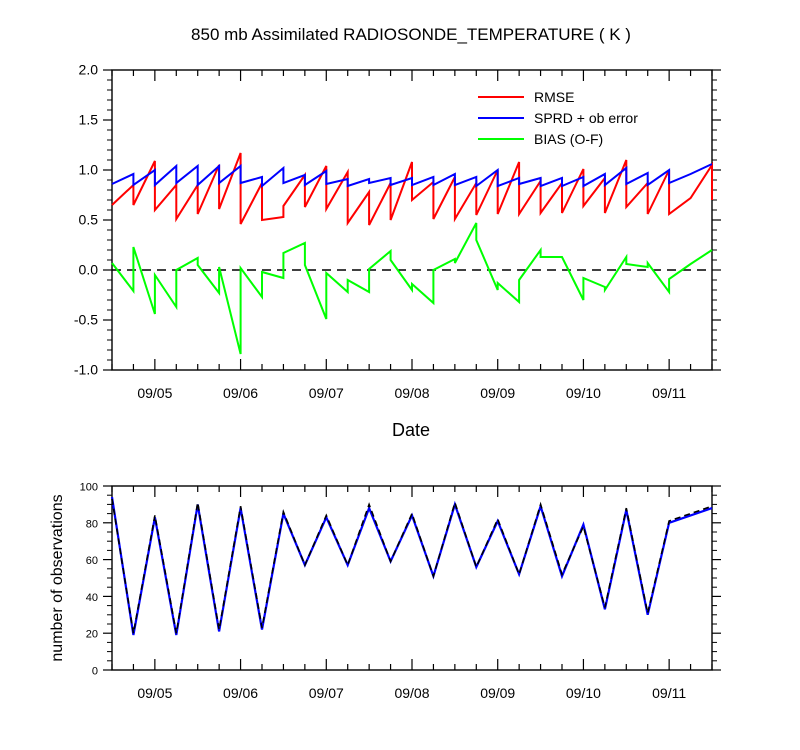 The image size is (800, 750). I want to click on bottom-y-tick-label: 80, so click(92, 524).